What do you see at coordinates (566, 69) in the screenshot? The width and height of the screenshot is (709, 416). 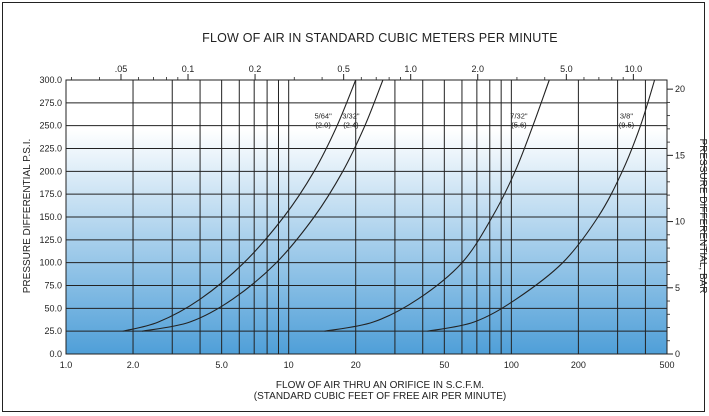 I see `top-tick-label: 5.0` at bounding box center [566, 69].